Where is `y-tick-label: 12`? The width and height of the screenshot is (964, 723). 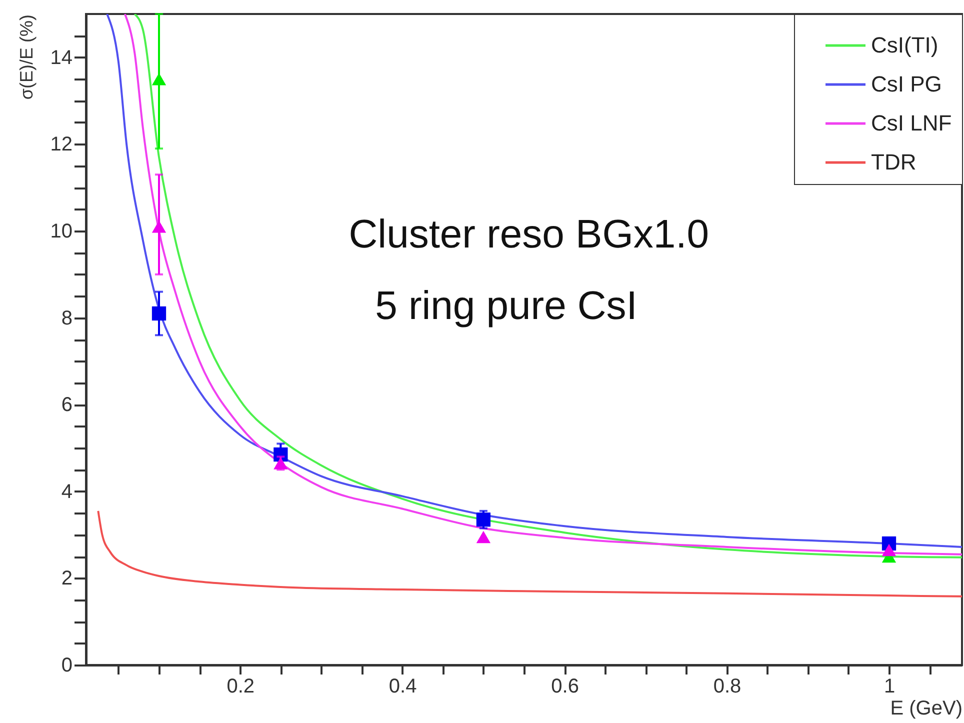
y-tick-label: 12 is located at coordinates (61, 145).